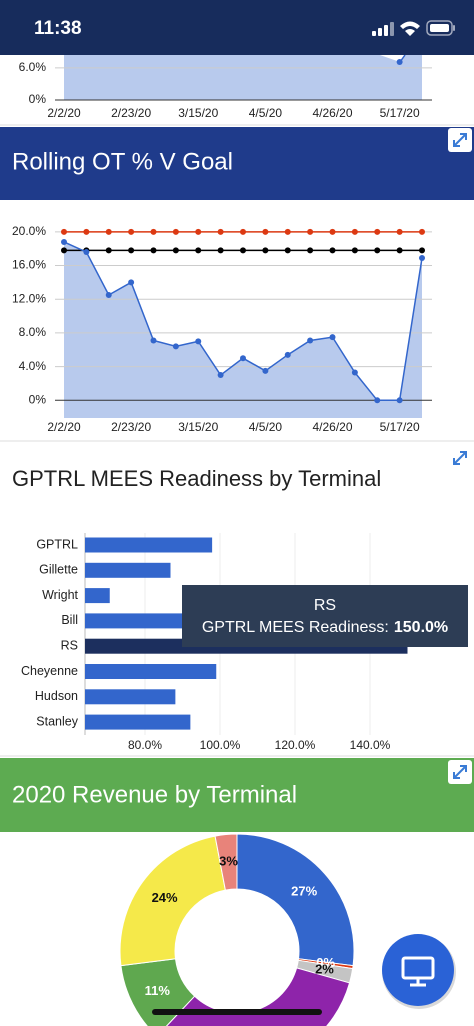  Describe the element at coordinates (304, 890) in the screenshot. I see `slice-label: 27%` at that location.